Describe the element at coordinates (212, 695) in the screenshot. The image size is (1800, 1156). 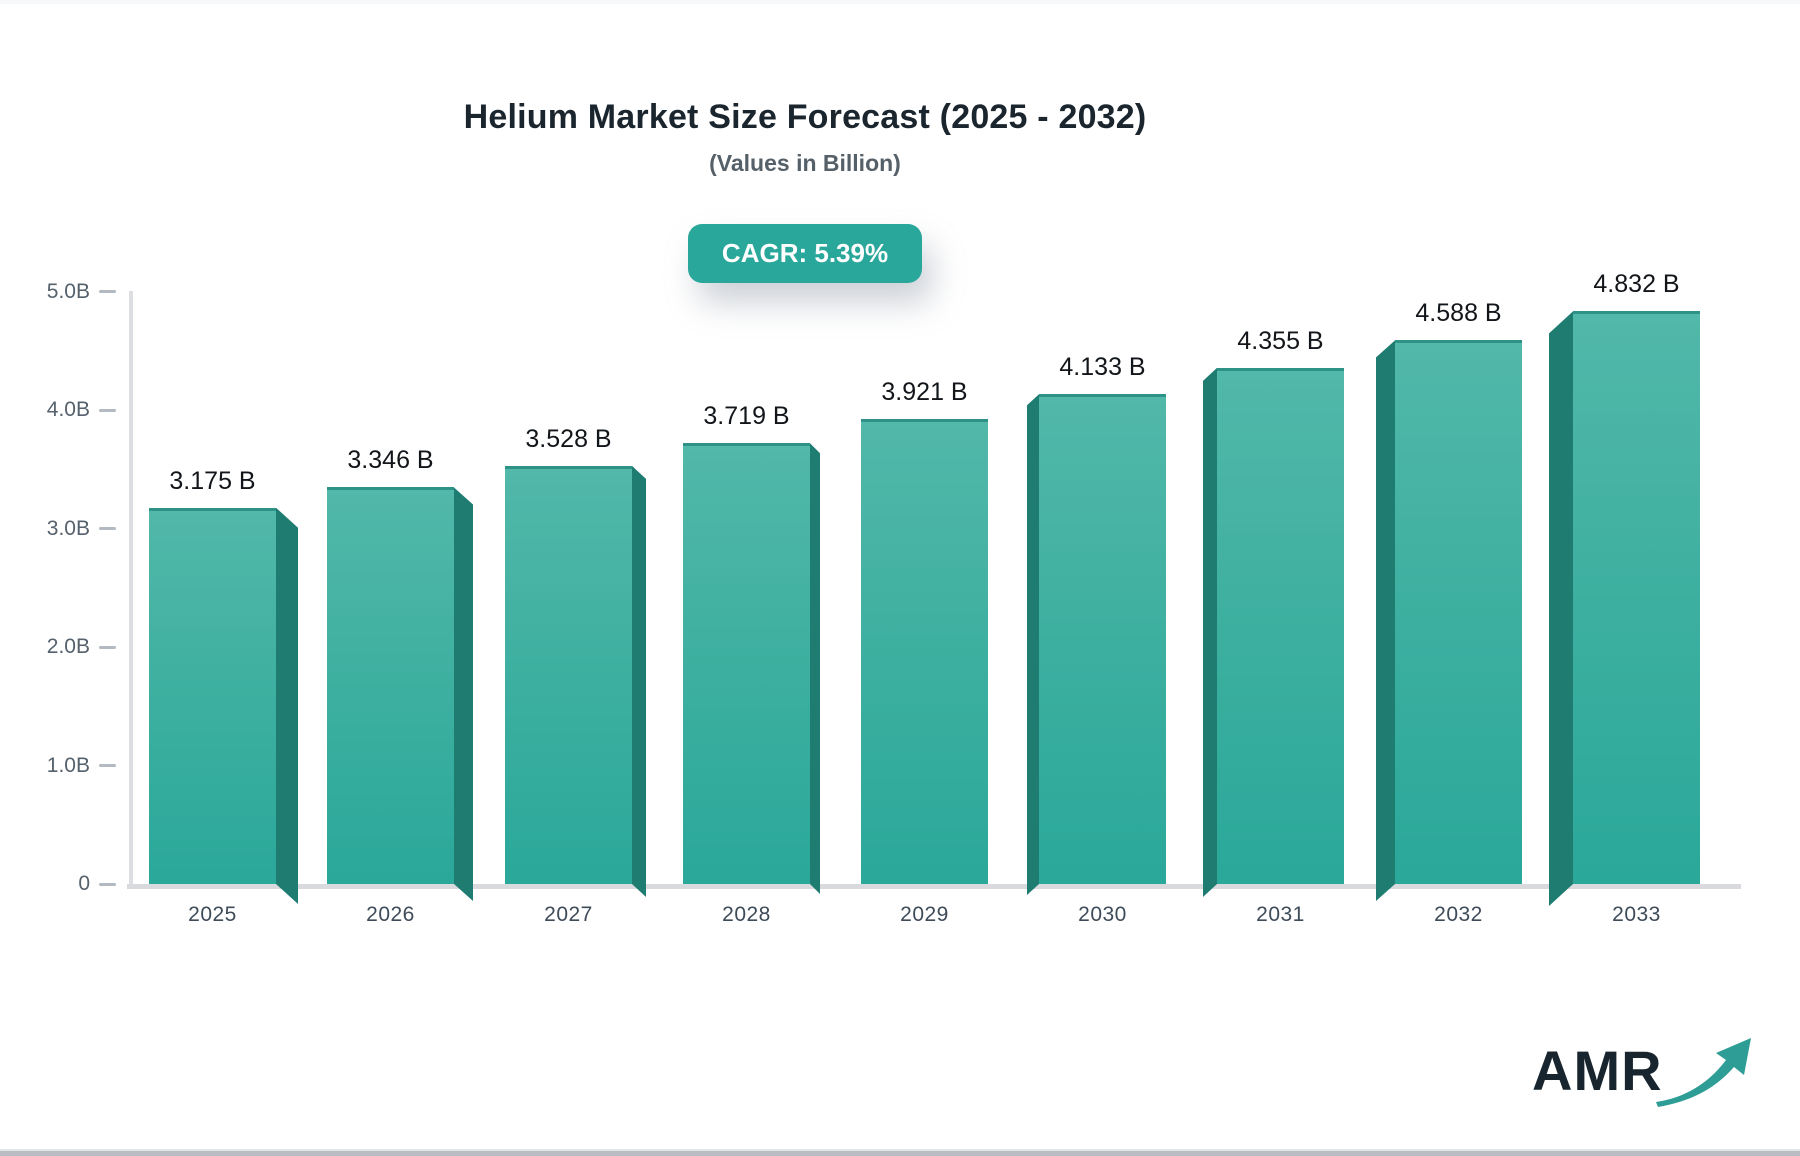
I see `bar-2025` at that location.